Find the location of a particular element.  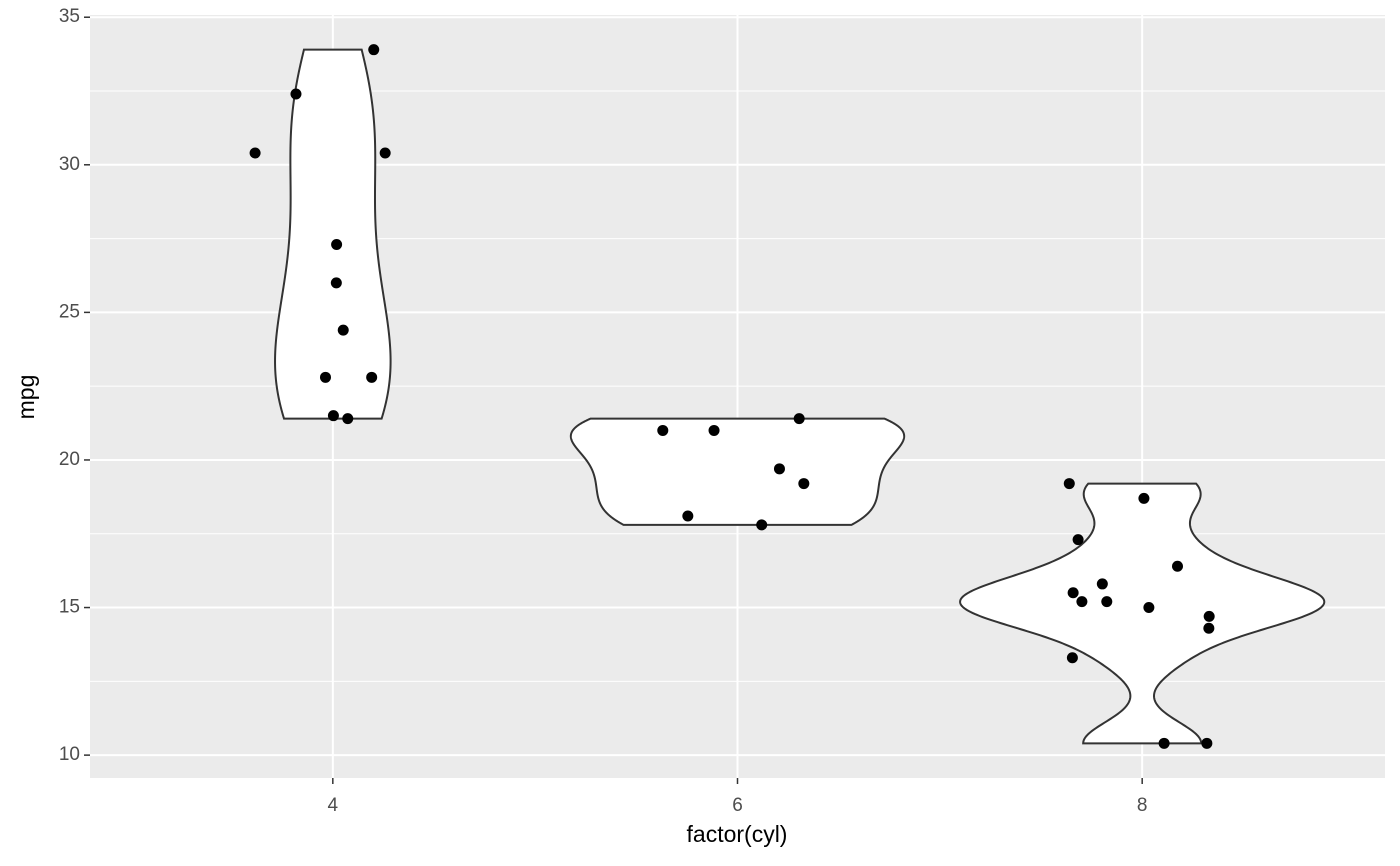

y-tick-label: 15 is located at coordinates (69, 607).